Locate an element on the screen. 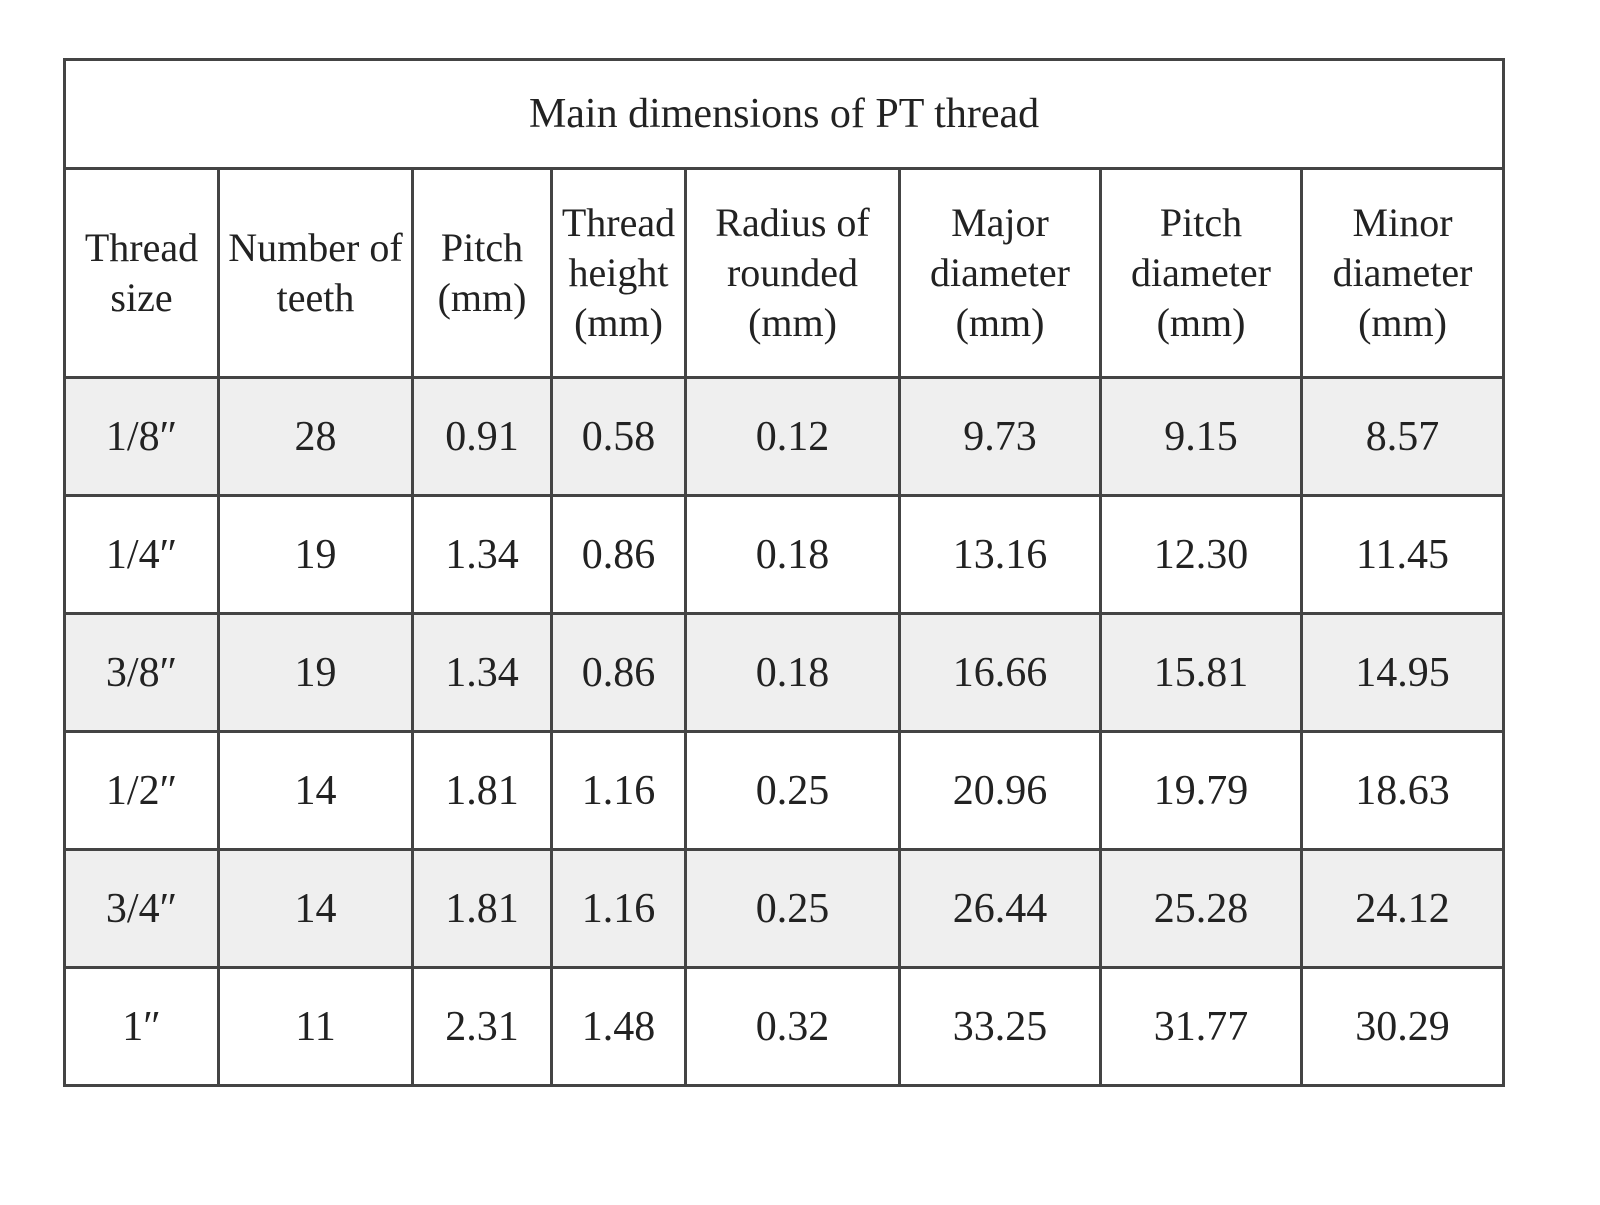 This screenshot has width=1600, height=1205. table-cell: 12.30 is located at coordinates (1201, 554).